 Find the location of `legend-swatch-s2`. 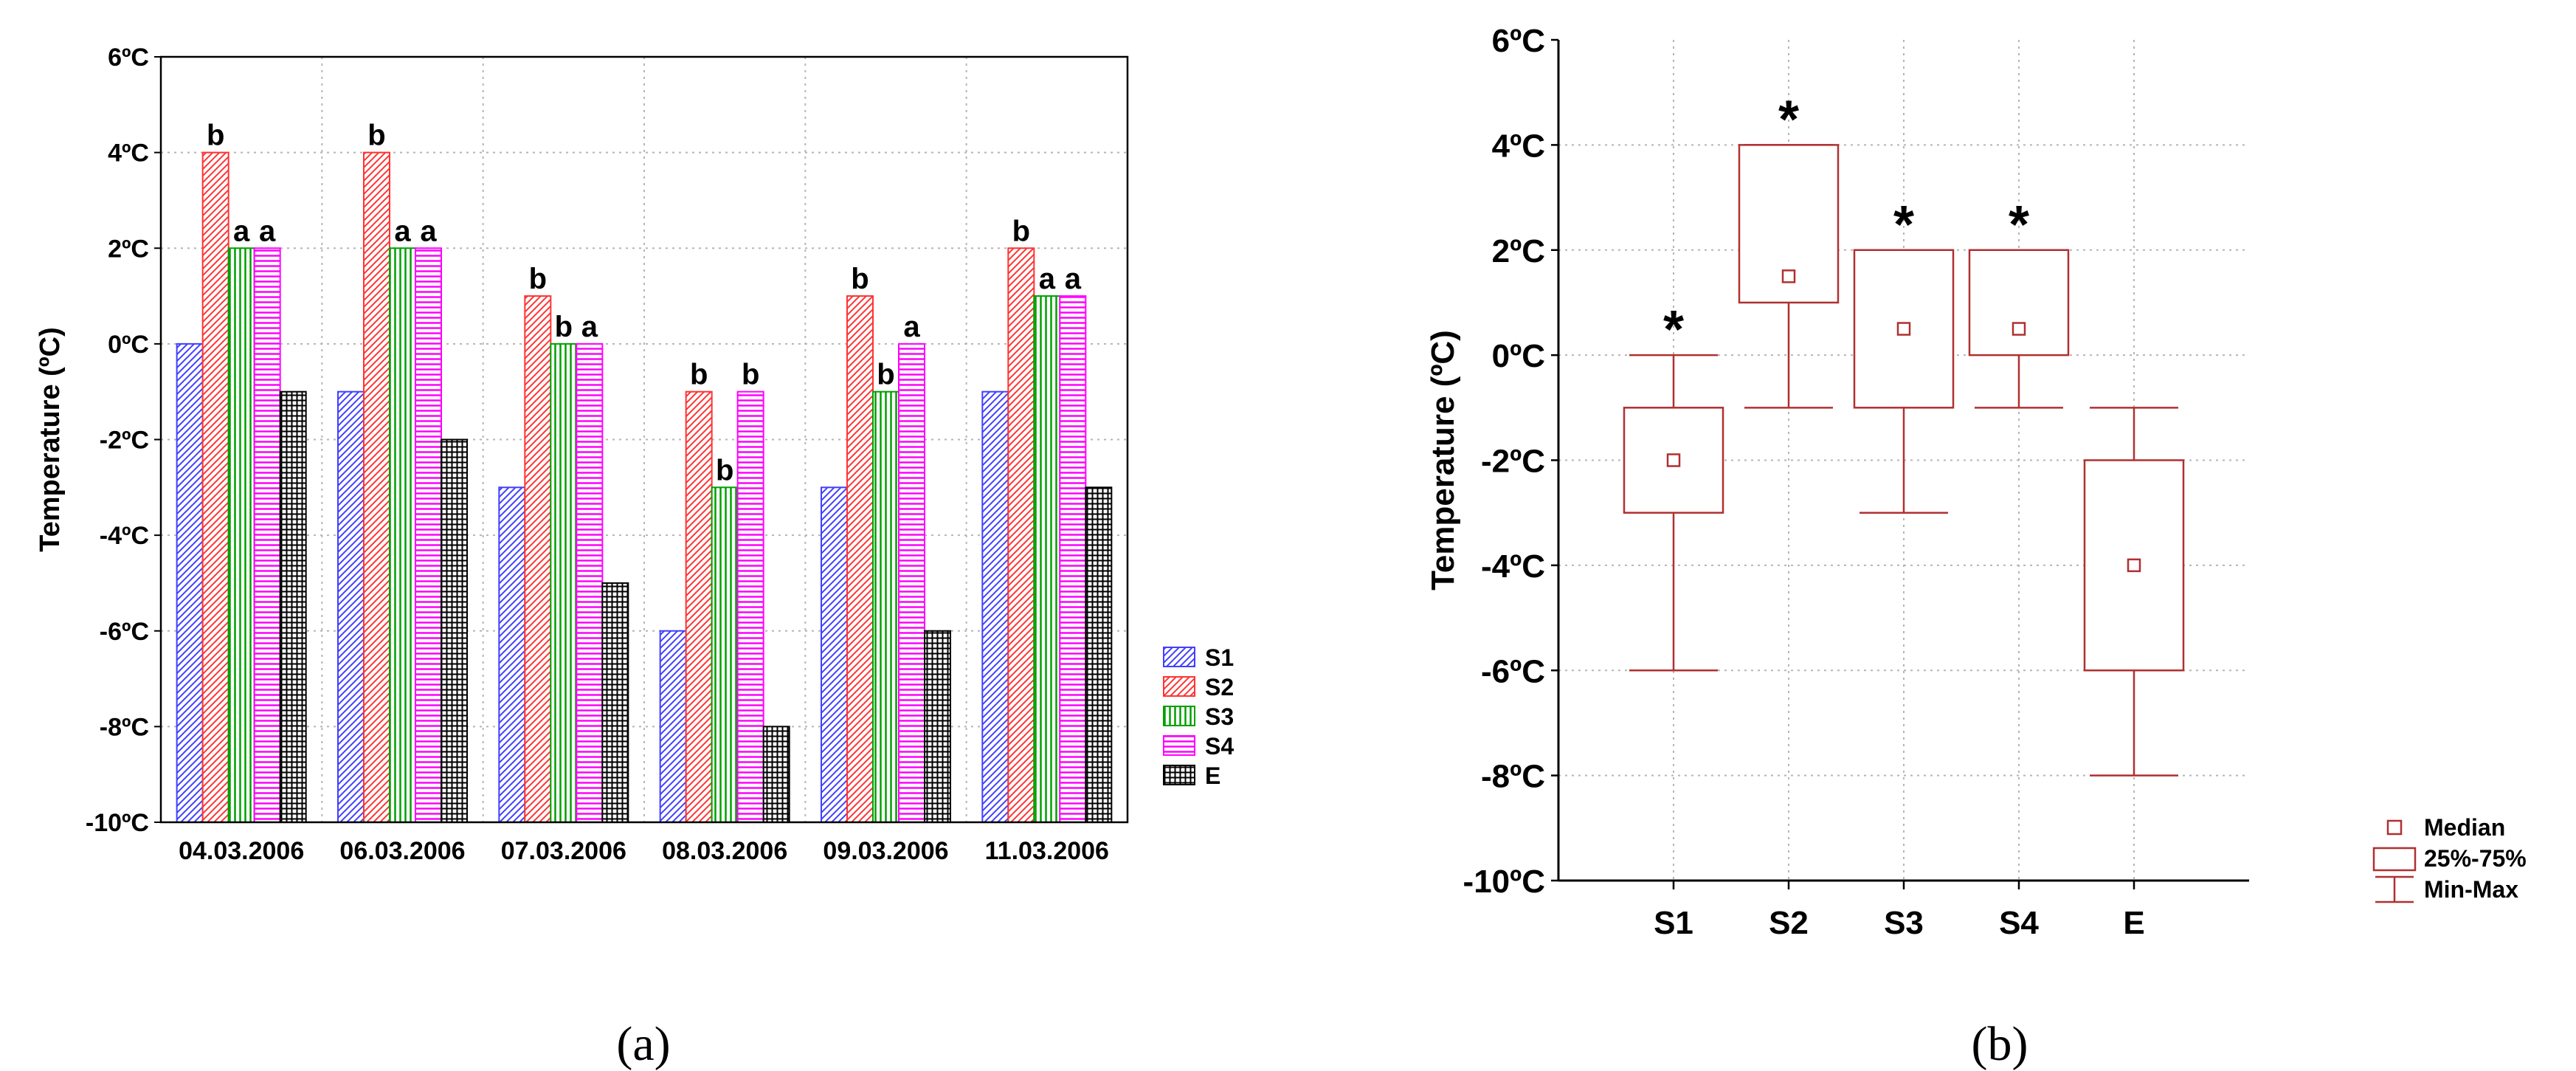

legend-swatch-s2 is located at coordinates (1179, 686).